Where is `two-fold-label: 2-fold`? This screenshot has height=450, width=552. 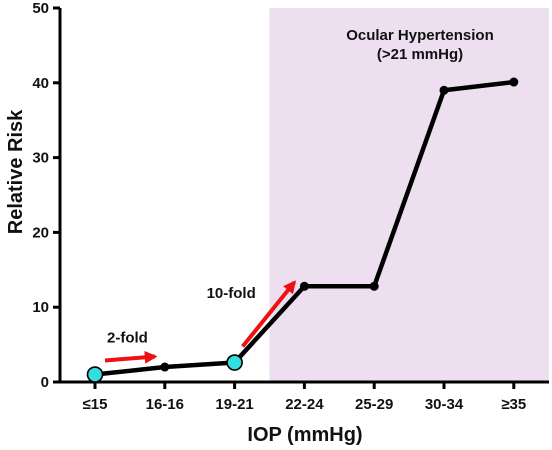 two-fold-label: 2-fold is located at coordinates (127, 338).